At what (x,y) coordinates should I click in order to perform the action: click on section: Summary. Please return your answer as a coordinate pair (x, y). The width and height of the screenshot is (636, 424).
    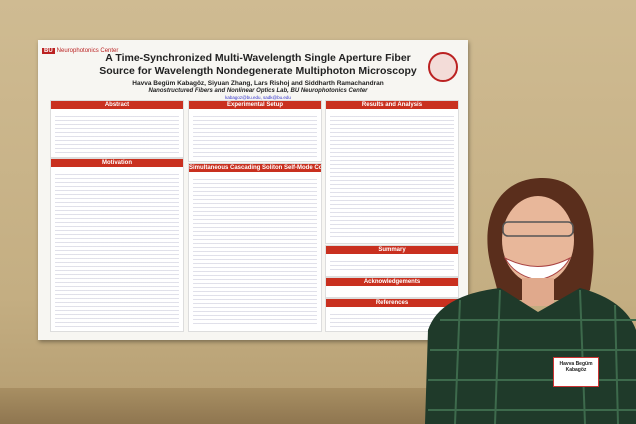
    Looking at the image, I should click on (392, 261).